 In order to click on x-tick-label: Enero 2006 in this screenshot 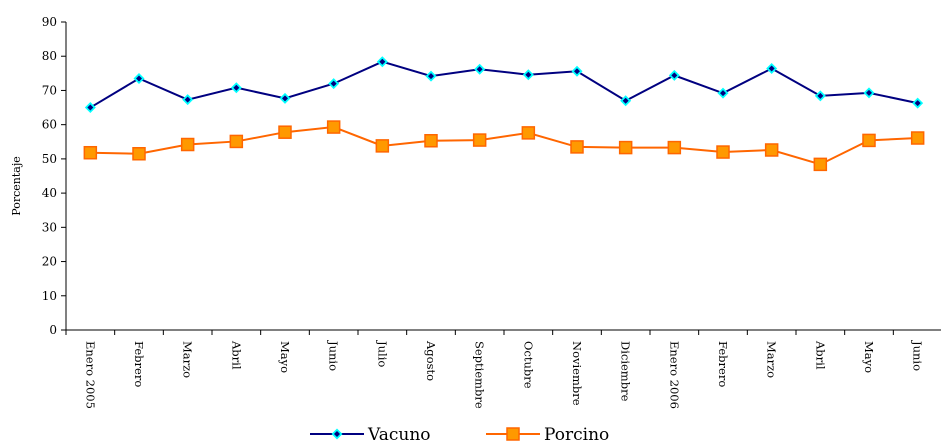, I will do `click(674, 375)`.